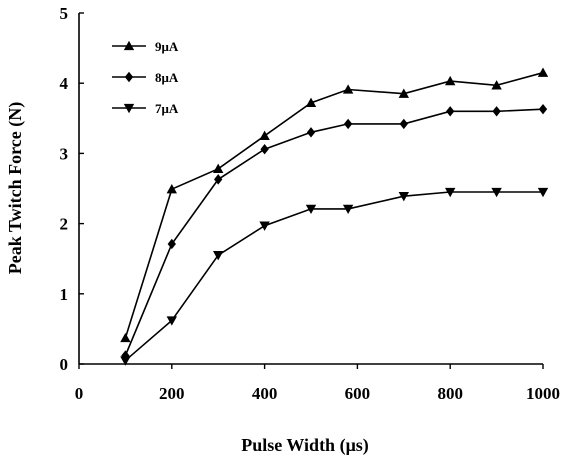 This screenshot has height=461, width=563. What do you see at coordinates (317, 383) in the screenshot?
I see `x-axis-ticks: 0 200 400 600 800 1000` at bounding box center [317, 383].